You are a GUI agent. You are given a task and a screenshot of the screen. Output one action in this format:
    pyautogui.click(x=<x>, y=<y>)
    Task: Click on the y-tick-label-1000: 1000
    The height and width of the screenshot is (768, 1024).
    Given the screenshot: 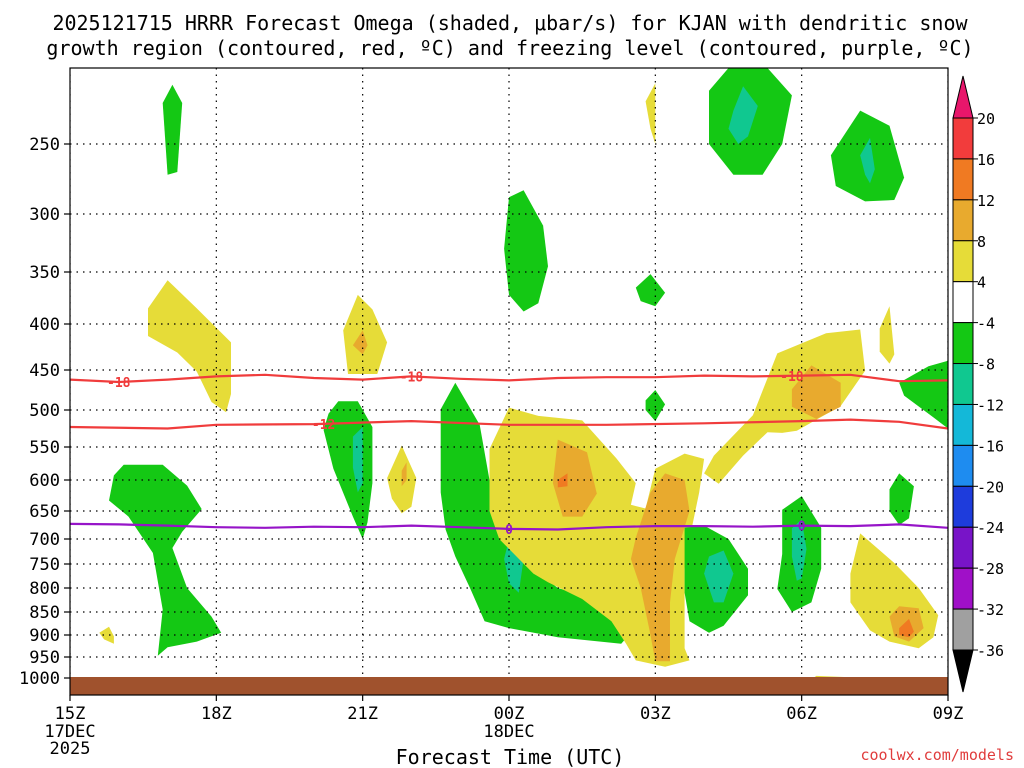 What is the action you would take?
    pyautogui.click(x=39, y=679)
    